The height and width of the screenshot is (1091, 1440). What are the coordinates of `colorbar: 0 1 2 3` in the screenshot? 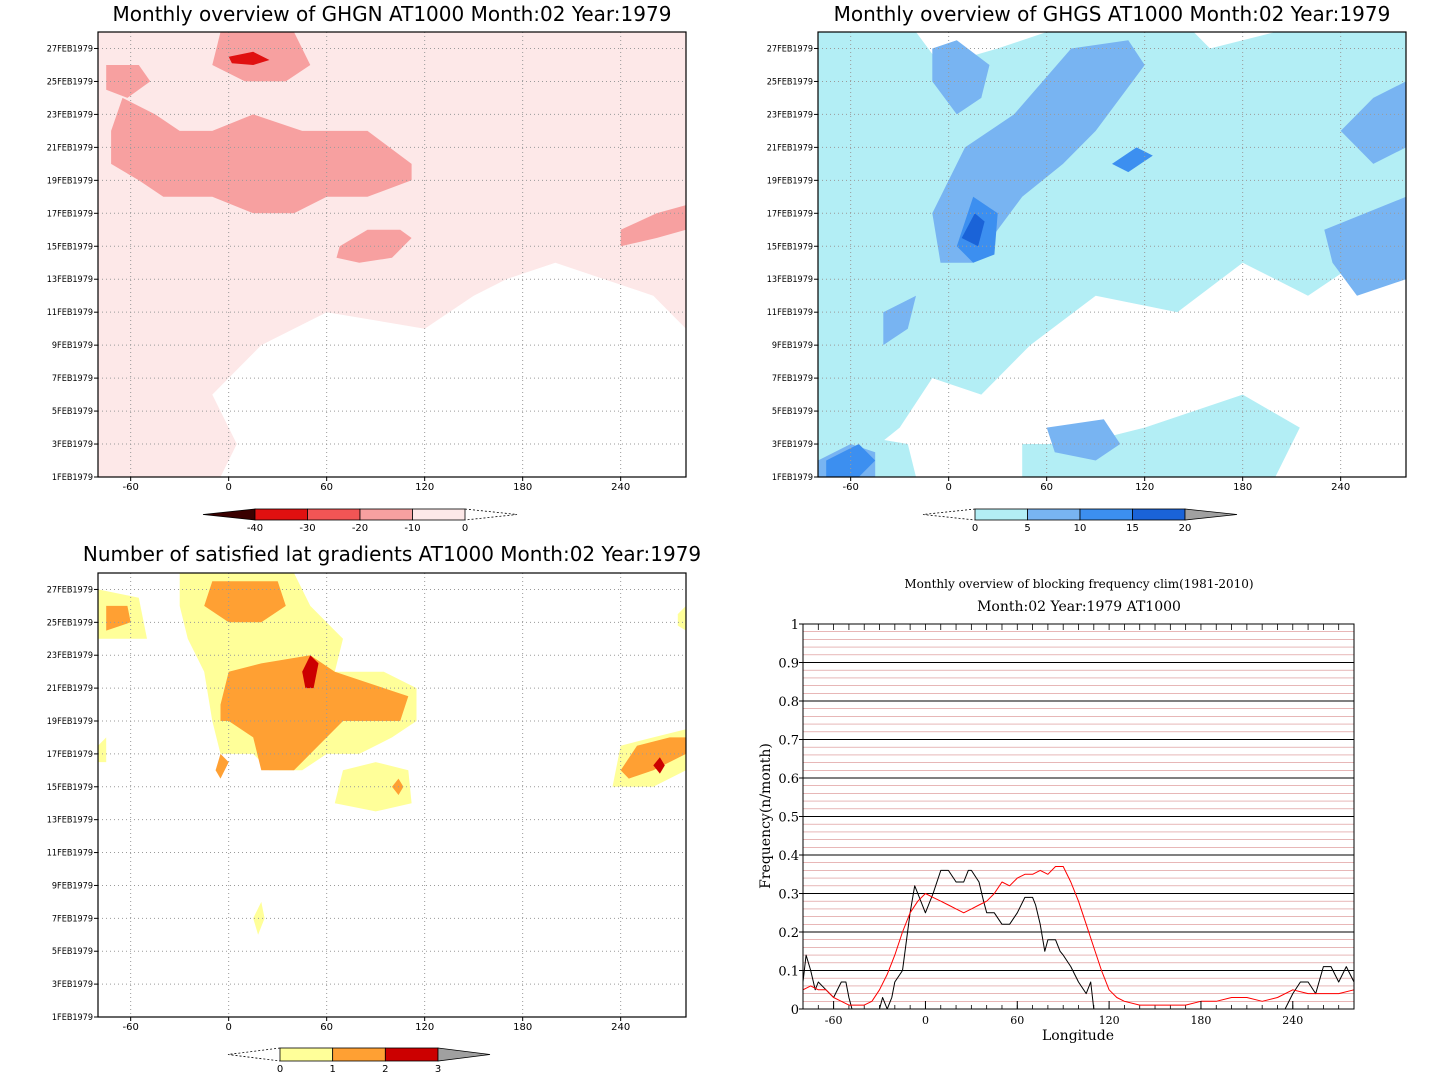 It's located at (359, 1061).